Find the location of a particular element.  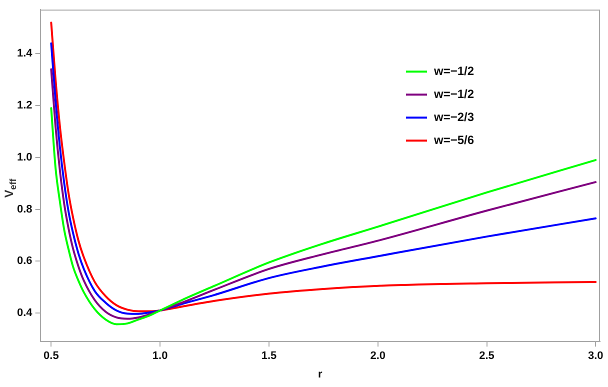

y-tick-label: 1.2 is located at coordinates (24, 106).